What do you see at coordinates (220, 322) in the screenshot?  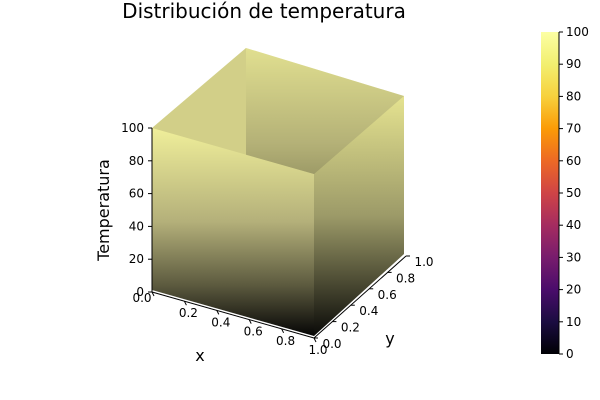 I see `x-tick-label: 0.4` at bounding box center [220, 322].